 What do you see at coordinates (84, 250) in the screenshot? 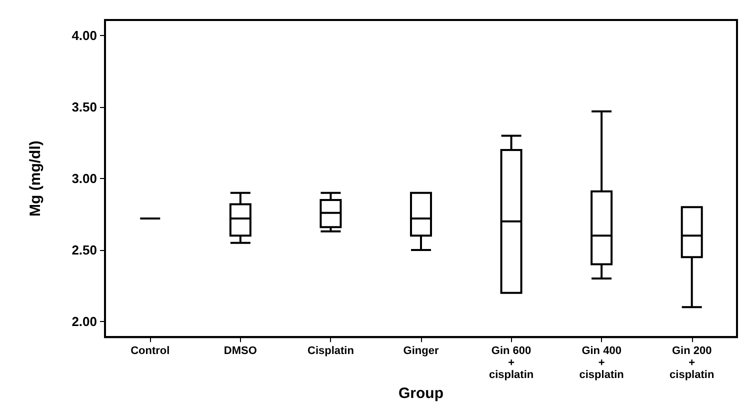
I see `y-tick-label: 2.50` at bounding box center [84, 250].